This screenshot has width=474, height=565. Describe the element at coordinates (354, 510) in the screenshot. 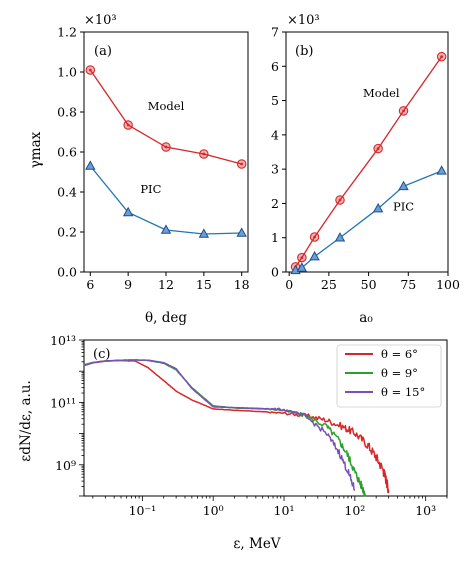

I see `panel-c-xtick-label-3: 10²` at that location.